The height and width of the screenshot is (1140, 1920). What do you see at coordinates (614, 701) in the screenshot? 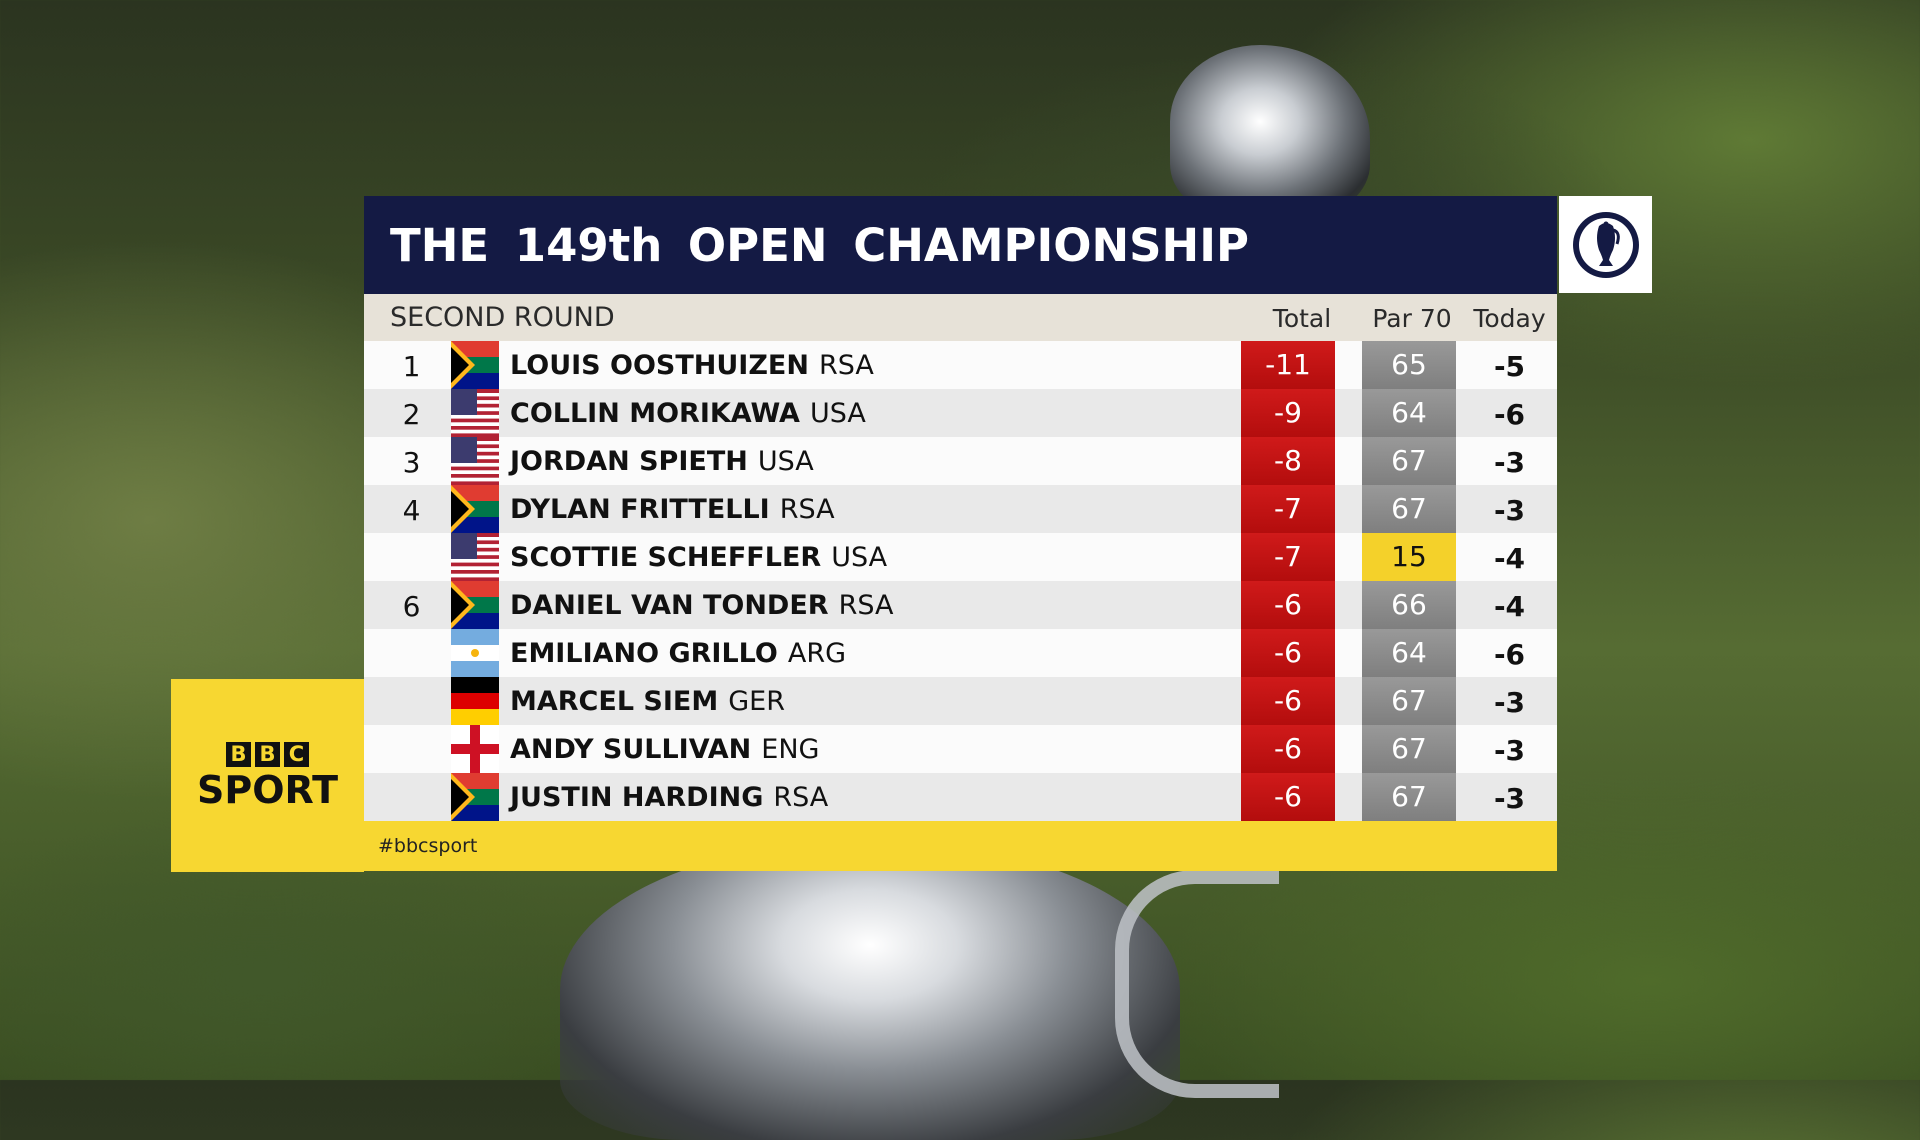
I see `player-name-text: MARCEL SIEM` at bounding box center [614, 701].